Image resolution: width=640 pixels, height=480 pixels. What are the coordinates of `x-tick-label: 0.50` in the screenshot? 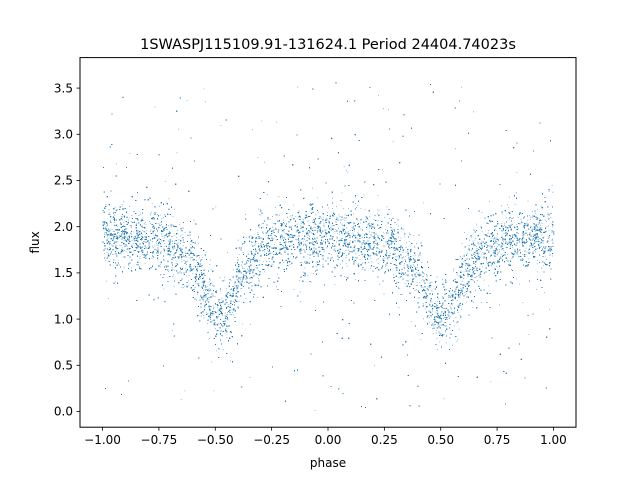 It's located at (440, 440).